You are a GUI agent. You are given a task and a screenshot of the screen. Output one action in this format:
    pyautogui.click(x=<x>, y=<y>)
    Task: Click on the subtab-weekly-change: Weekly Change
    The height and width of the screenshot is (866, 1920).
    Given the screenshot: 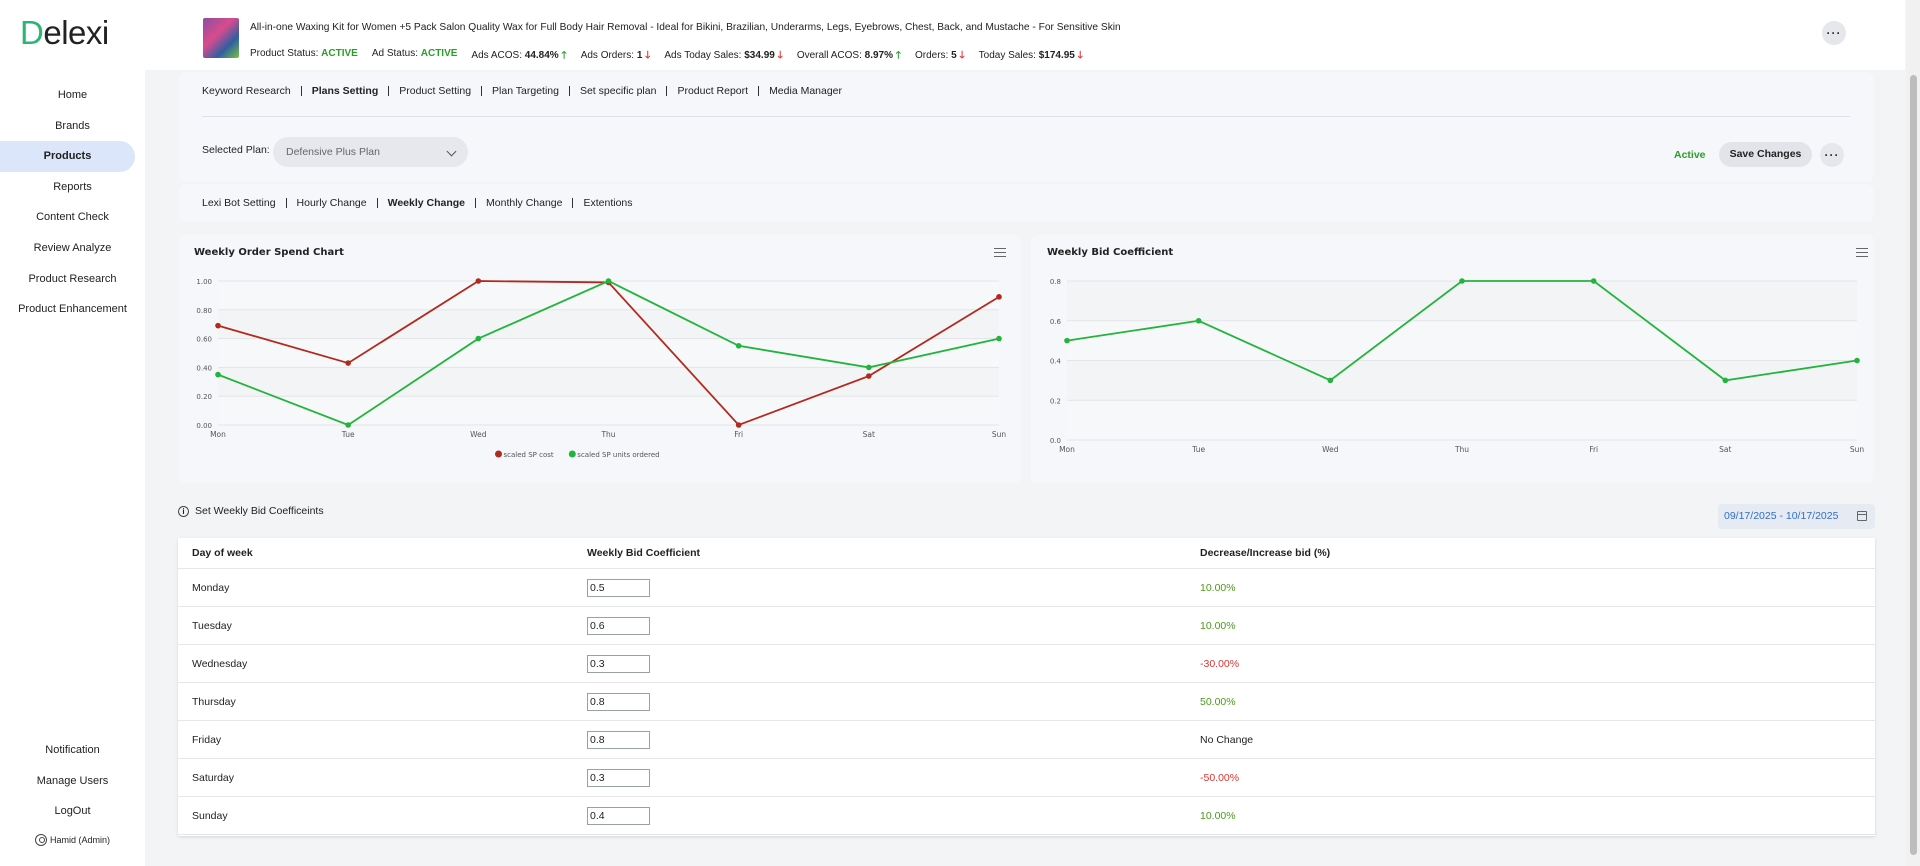 What is the action you would take?
    pyautogui.click(x=425, y=203)
    